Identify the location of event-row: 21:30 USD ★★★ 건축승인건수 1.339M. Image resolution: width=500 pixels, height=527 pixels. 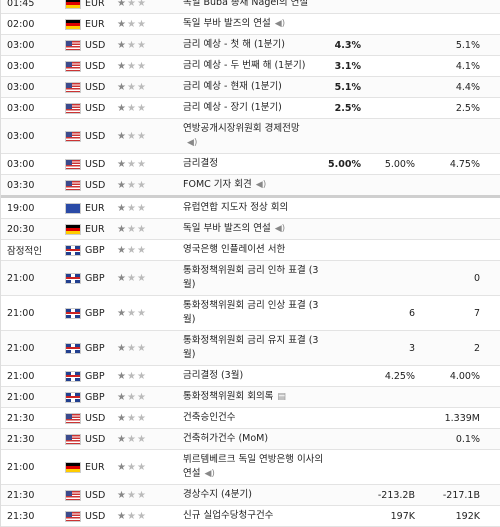
(250, 418).